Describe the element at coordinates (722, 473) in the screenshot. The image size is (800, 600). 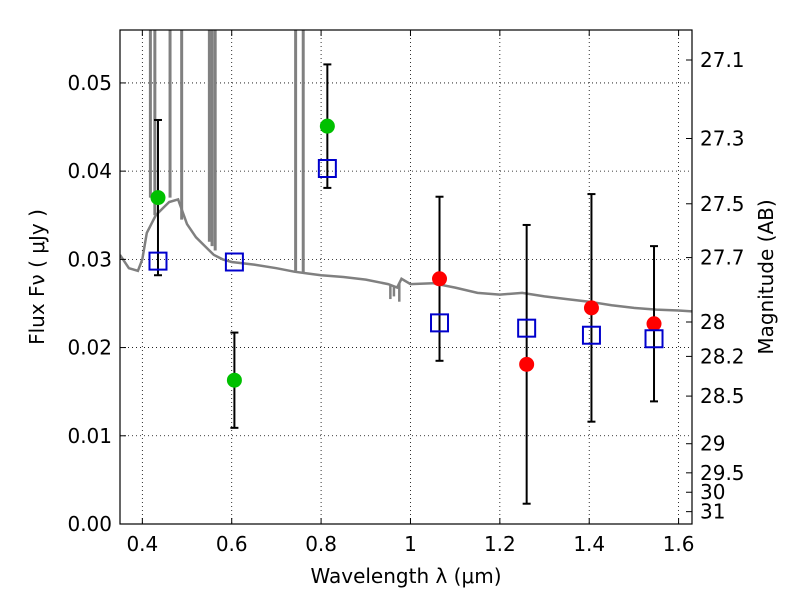
I see `right-tick-label: 29.5` at that location.